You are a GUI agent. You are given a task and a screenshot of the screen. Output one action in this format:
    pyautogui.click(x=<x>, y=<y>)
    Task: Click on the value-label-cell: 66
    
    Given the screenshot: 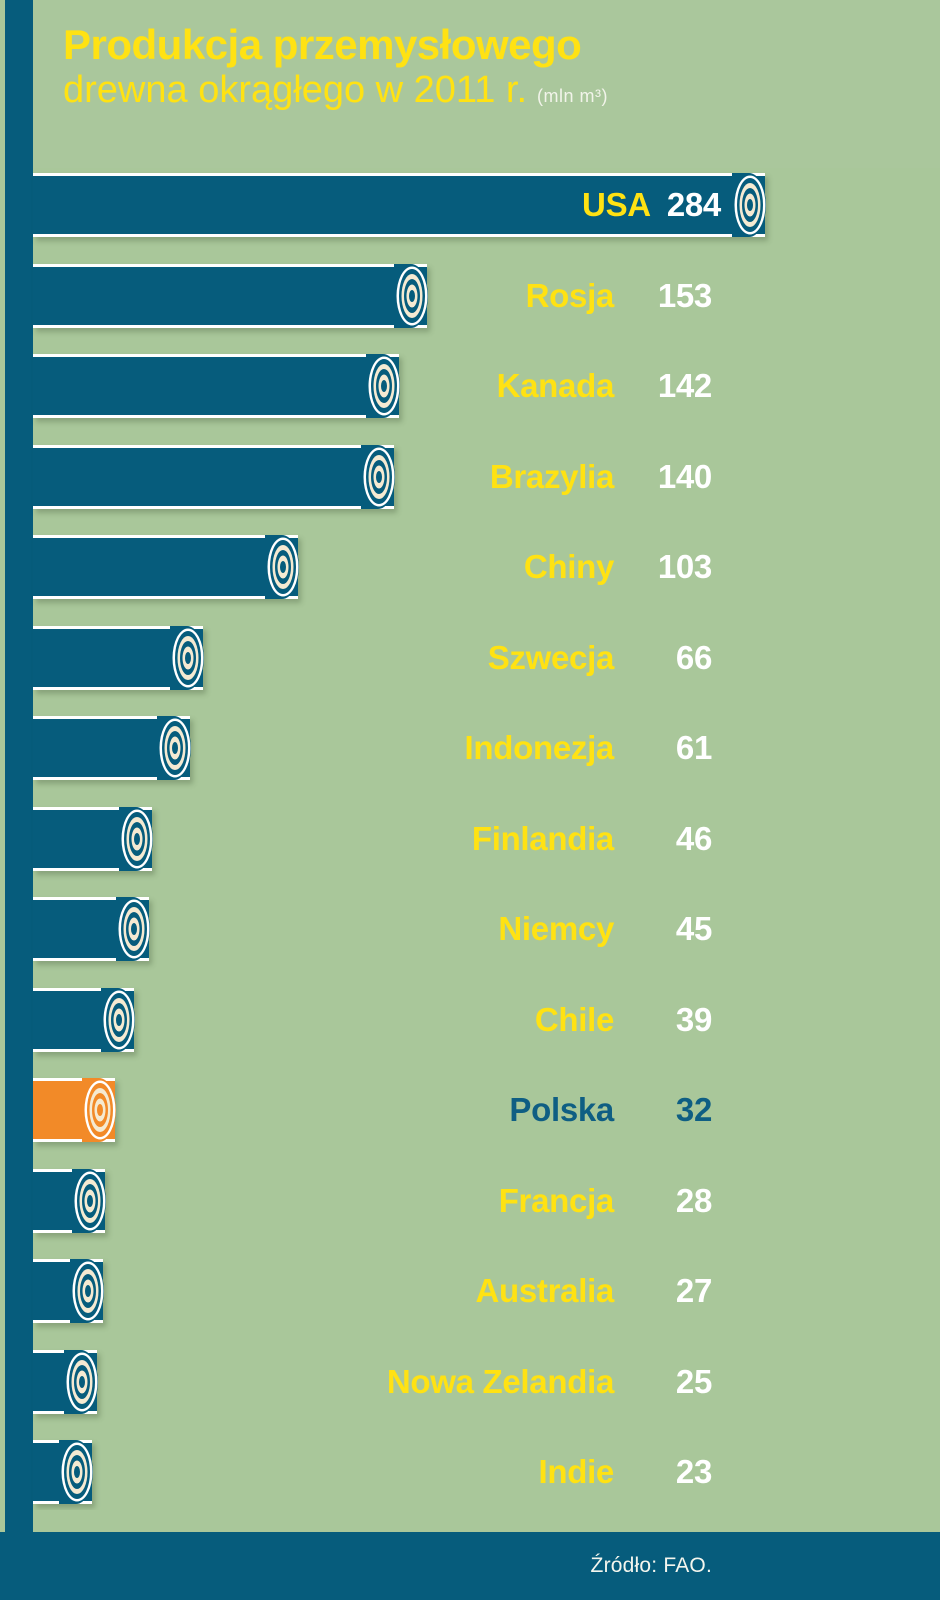 What is the action you would take?
    pyautogui.click(x=671, y=658)
    